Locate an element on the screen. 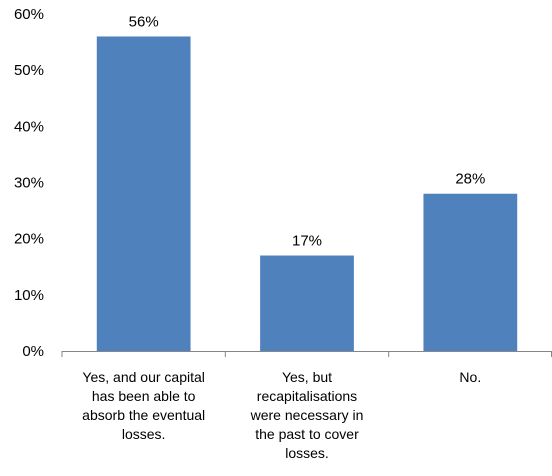 This screenshot has height=476, width=552. category-label-line: were necessary in is located at coordinates (307, 415).